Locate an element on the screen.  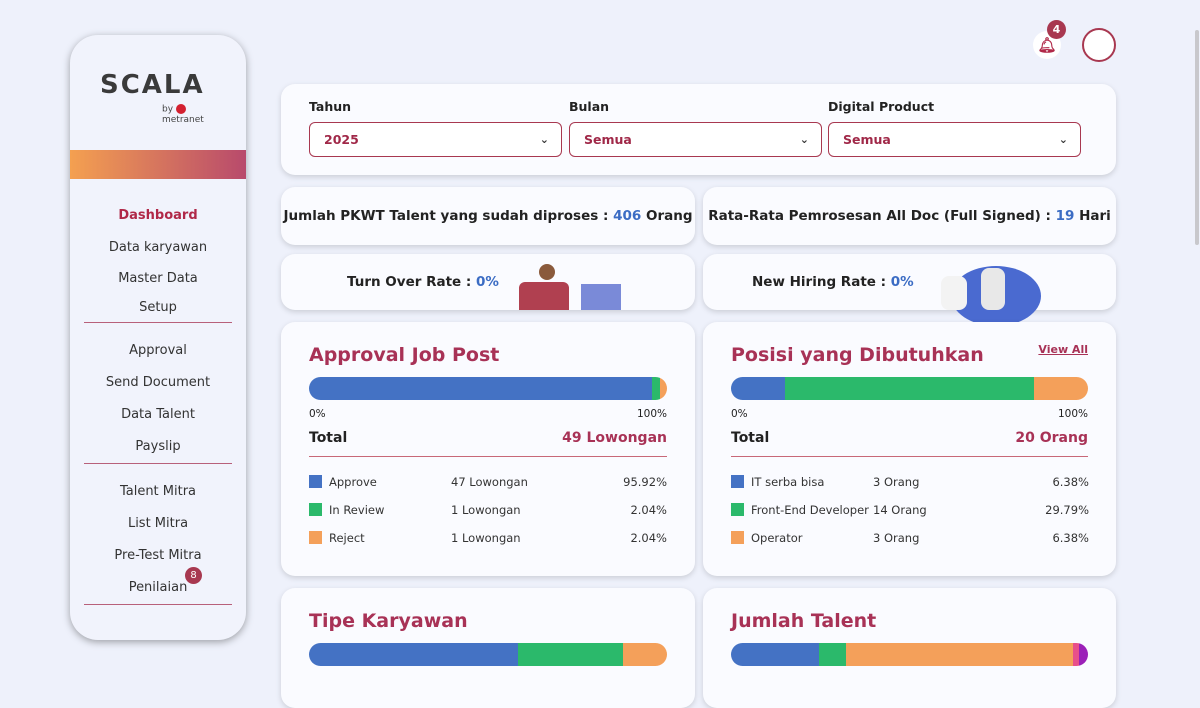
tipe-karyawan-card: Tipe Karyawan is located at coordinates (488, 648).